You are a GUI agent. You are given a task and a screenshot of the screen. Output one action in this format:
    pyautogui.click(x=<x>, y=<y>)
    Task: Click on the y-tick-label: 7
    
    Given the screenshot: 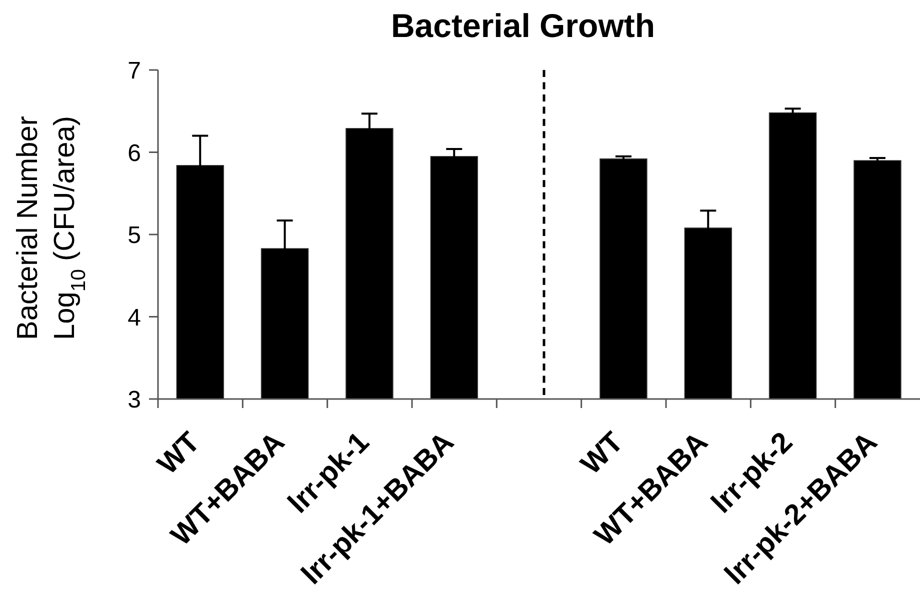 What is the action you would take?
    pyautogui.click(x=134, y=71)
    